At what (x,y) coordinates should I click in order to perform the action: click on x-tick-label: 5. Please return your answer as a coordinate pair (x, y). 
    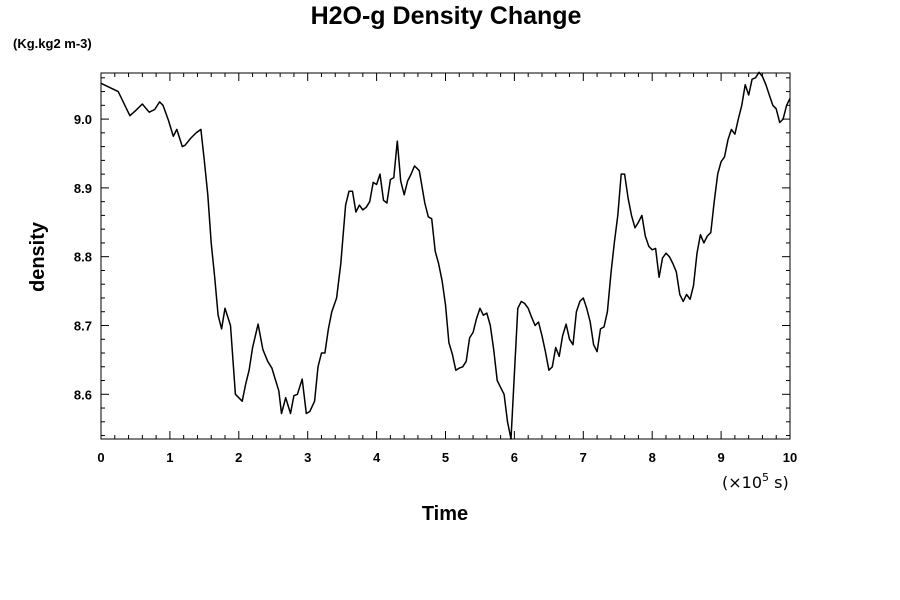
    Looking at the image, I should click on (445, 457).